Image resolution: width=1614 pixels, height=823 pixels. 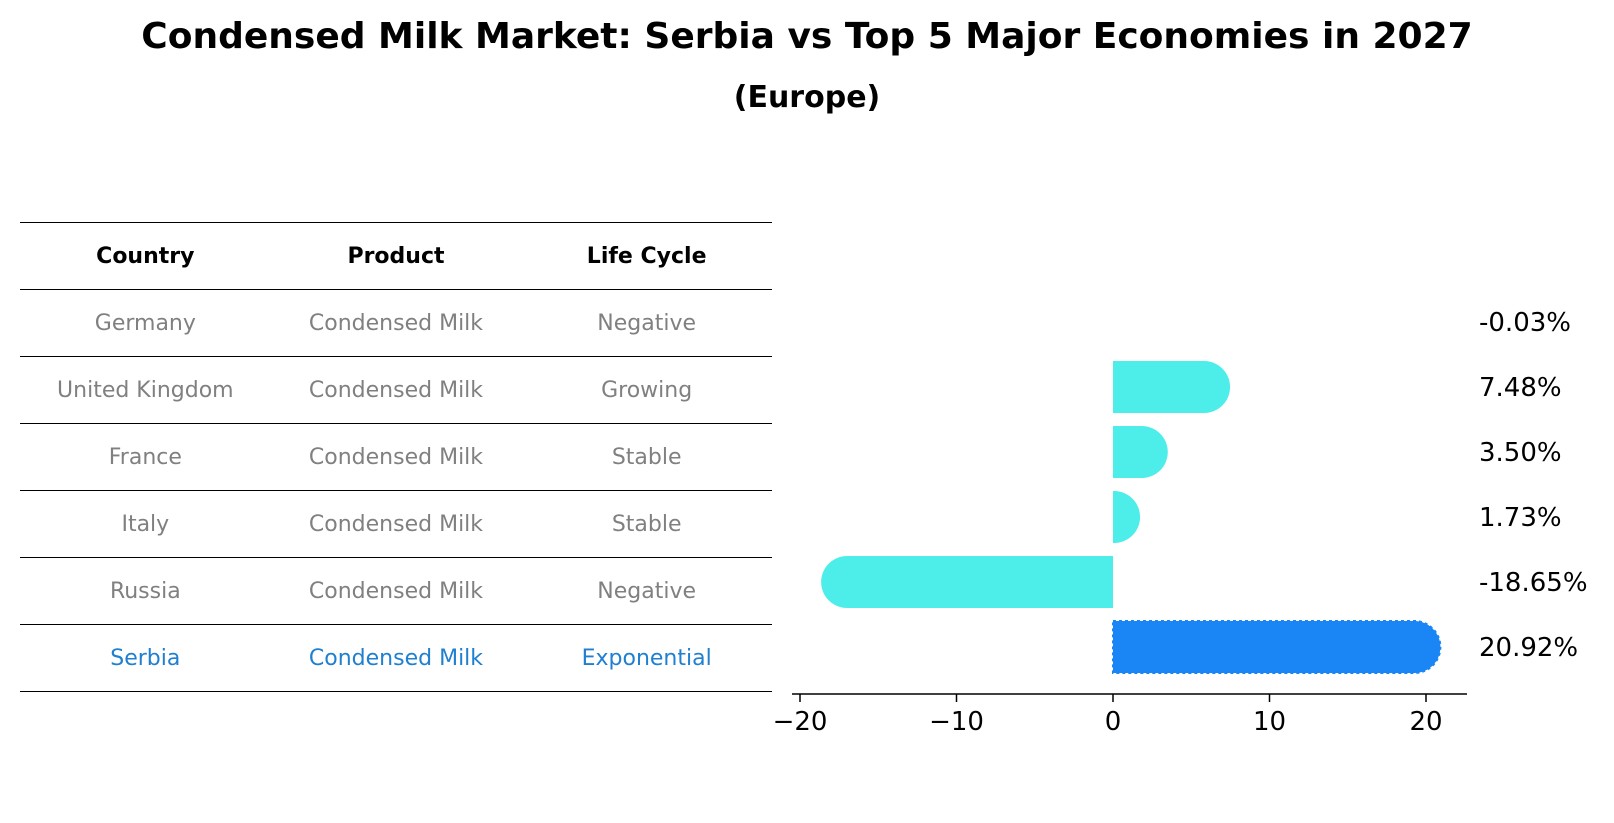 I want to click on header-life-cycle: Life Cycle, so click(x=646, y=256).